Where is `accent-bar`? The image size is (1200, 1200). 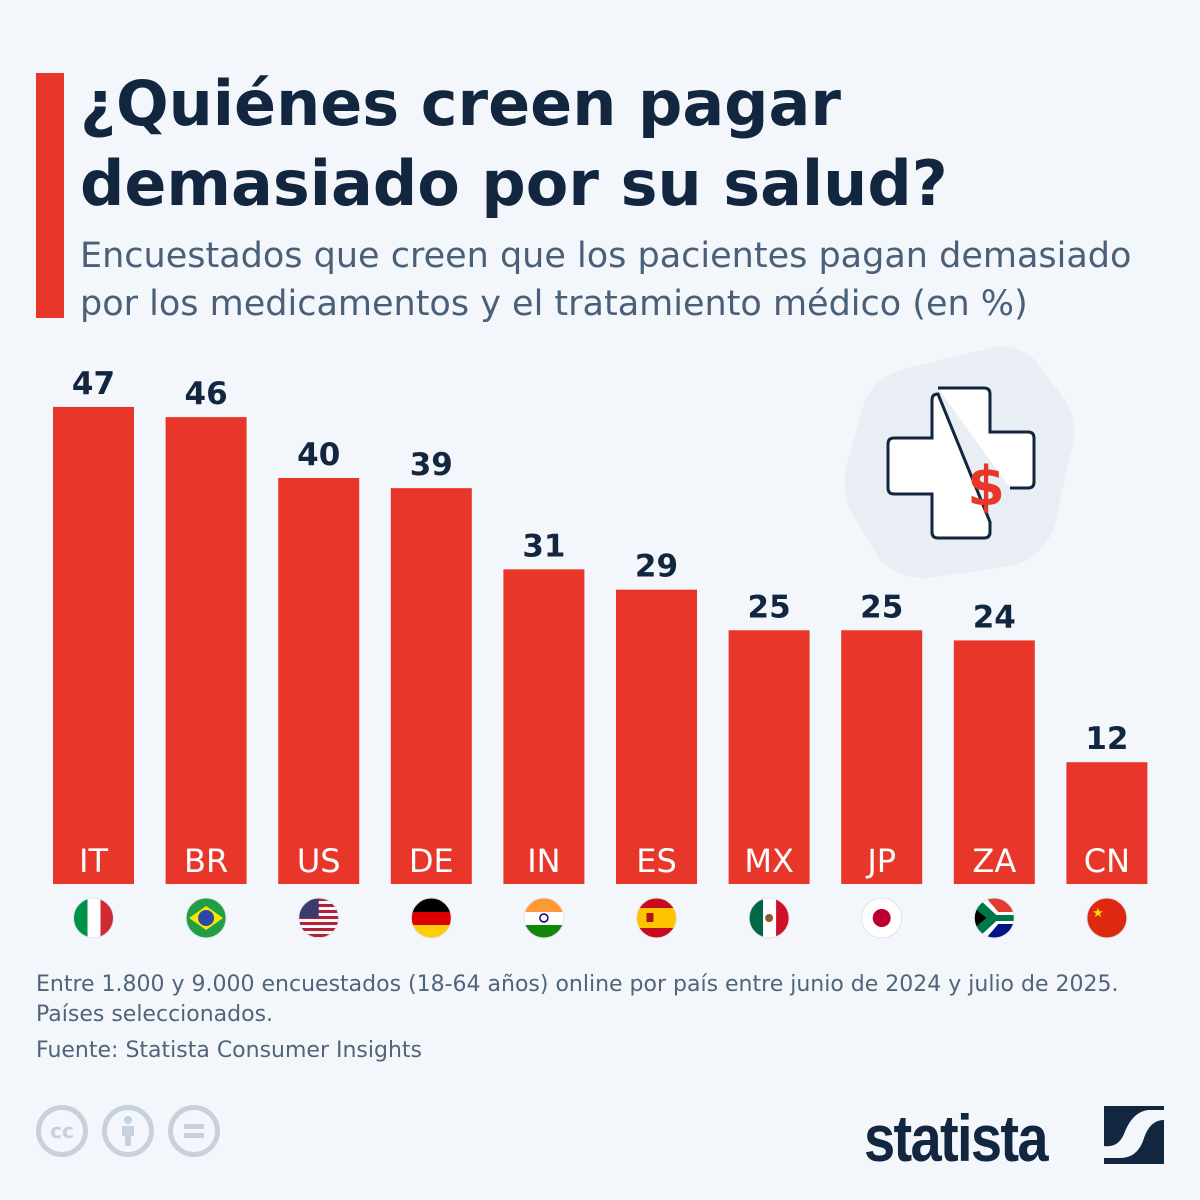
accent-bar is located at coordinates (50, 195).